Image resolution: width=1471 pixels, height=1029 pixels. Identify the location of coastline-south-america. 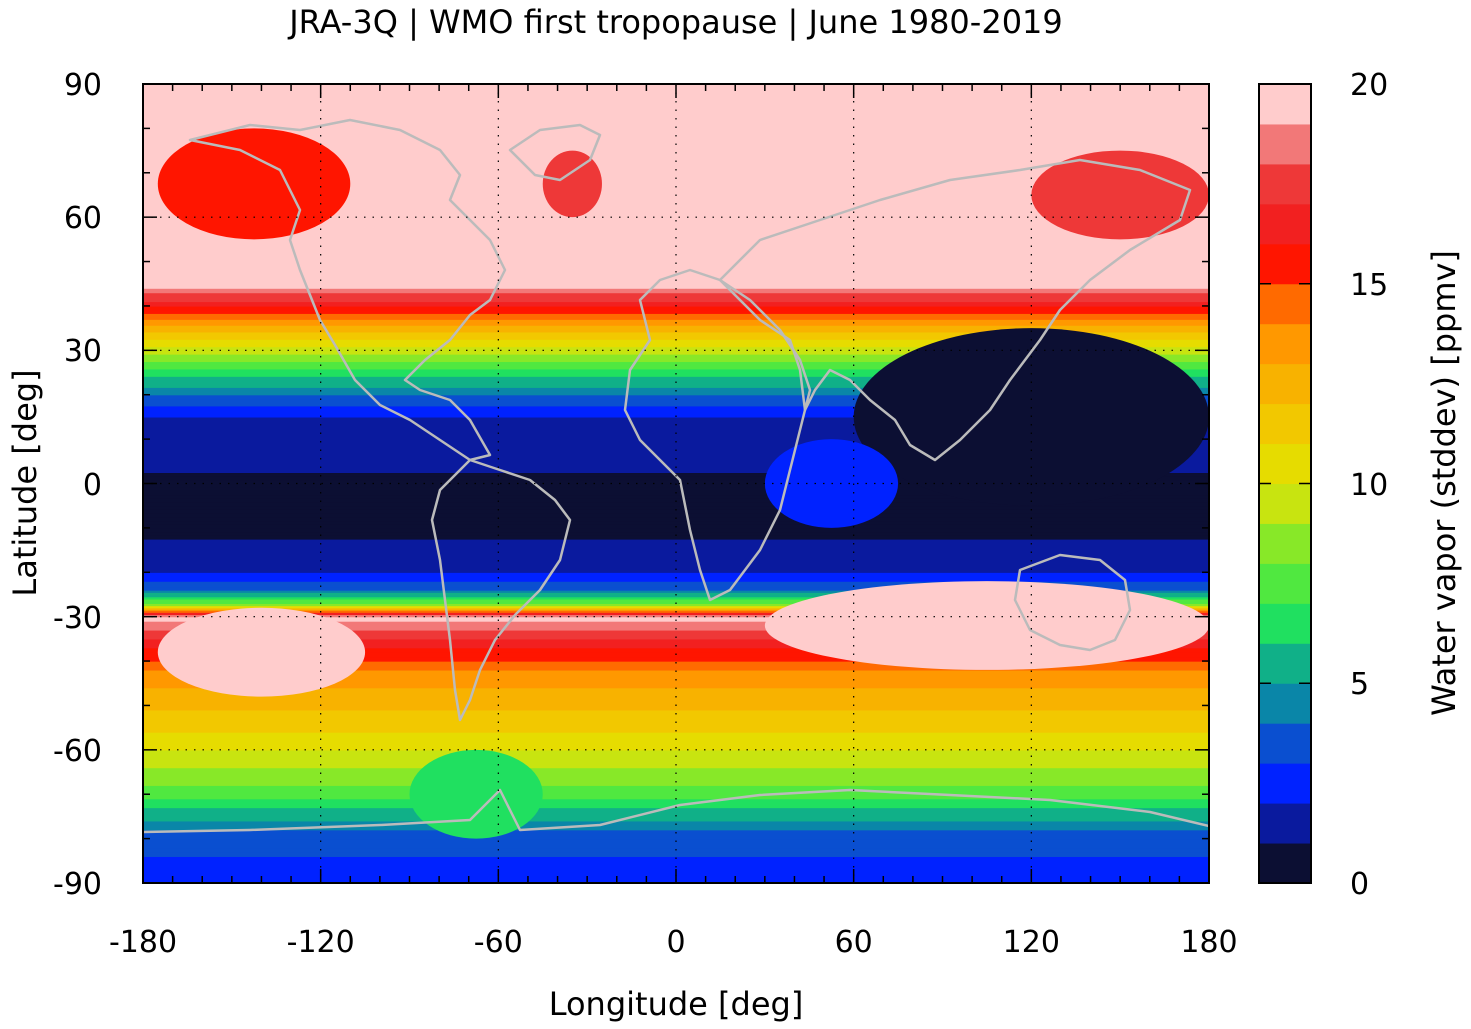
(501, 590).